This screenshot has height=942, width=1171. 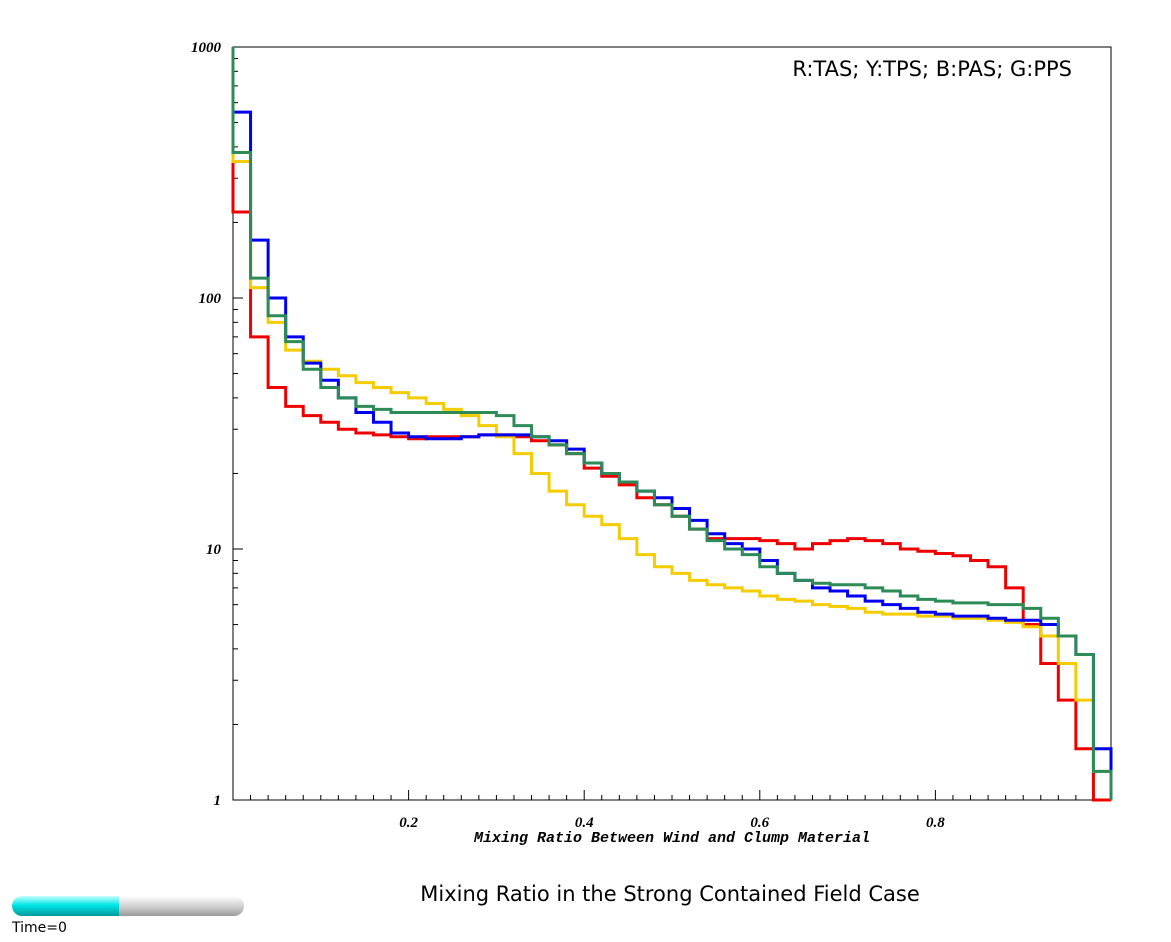 What do you see at coordinates (218, 801) in the screenshot?
I see `y-tick-label: 1` at bounding box center [218, 801].